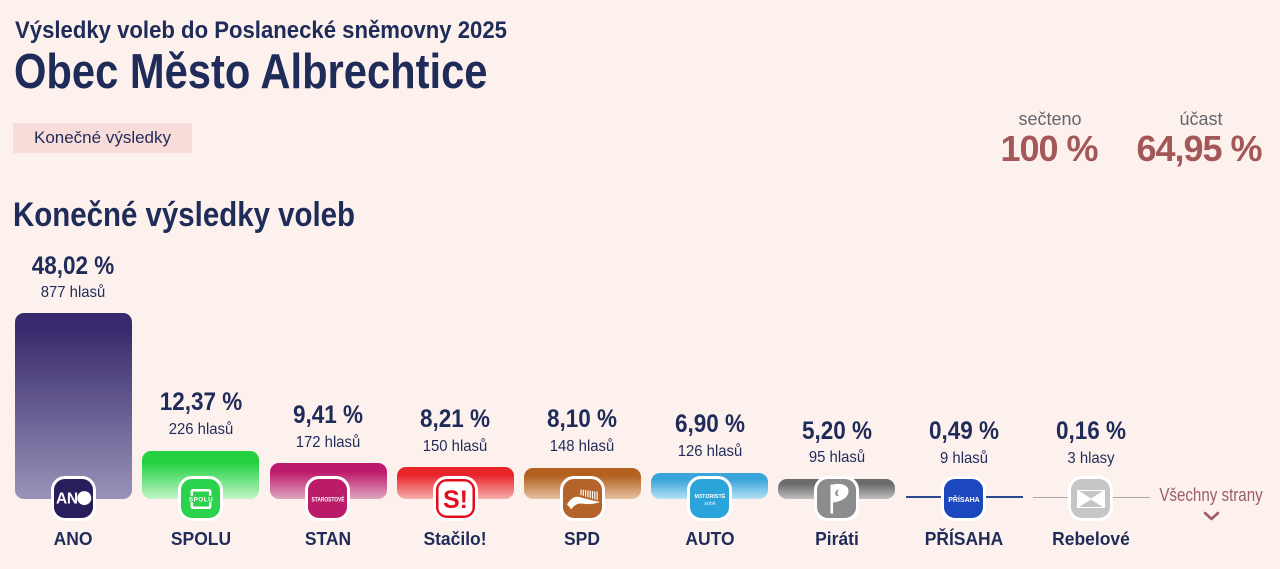  I want to click on svg-text: STAROSTOVÉ, so click(327, 499).